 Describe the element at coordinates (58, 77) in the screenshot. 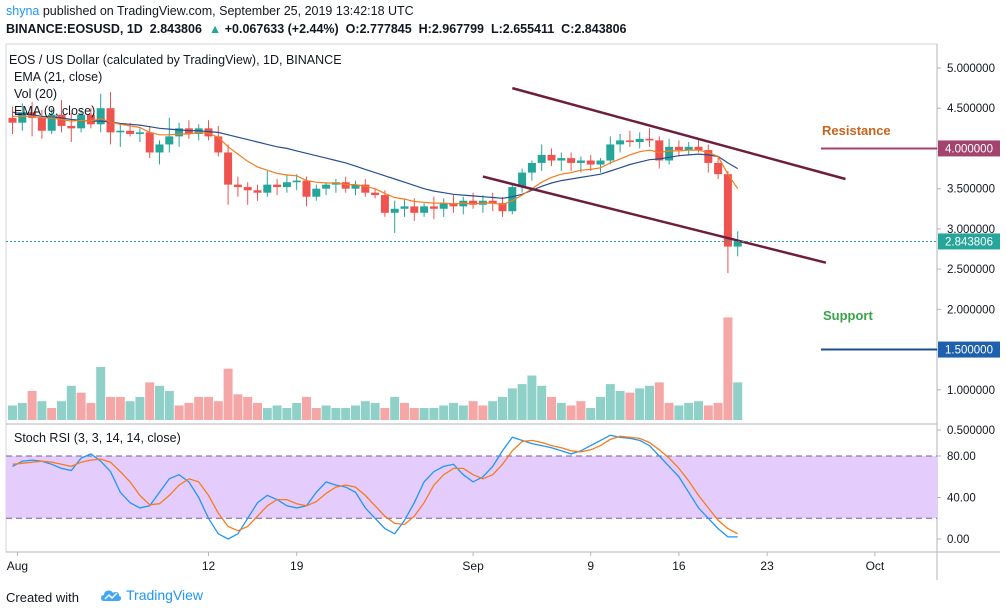

I see `legend-ema21: EMA (21, close)` at that location.